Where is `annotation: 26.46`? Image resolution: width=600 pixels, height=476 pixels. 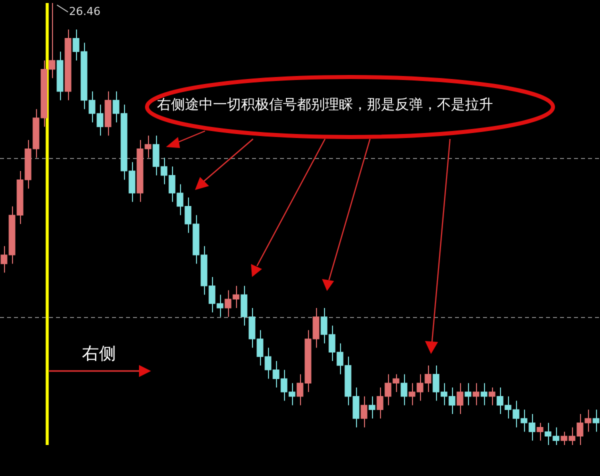
annotation: 26.46 is located at coordinates (84, 11).